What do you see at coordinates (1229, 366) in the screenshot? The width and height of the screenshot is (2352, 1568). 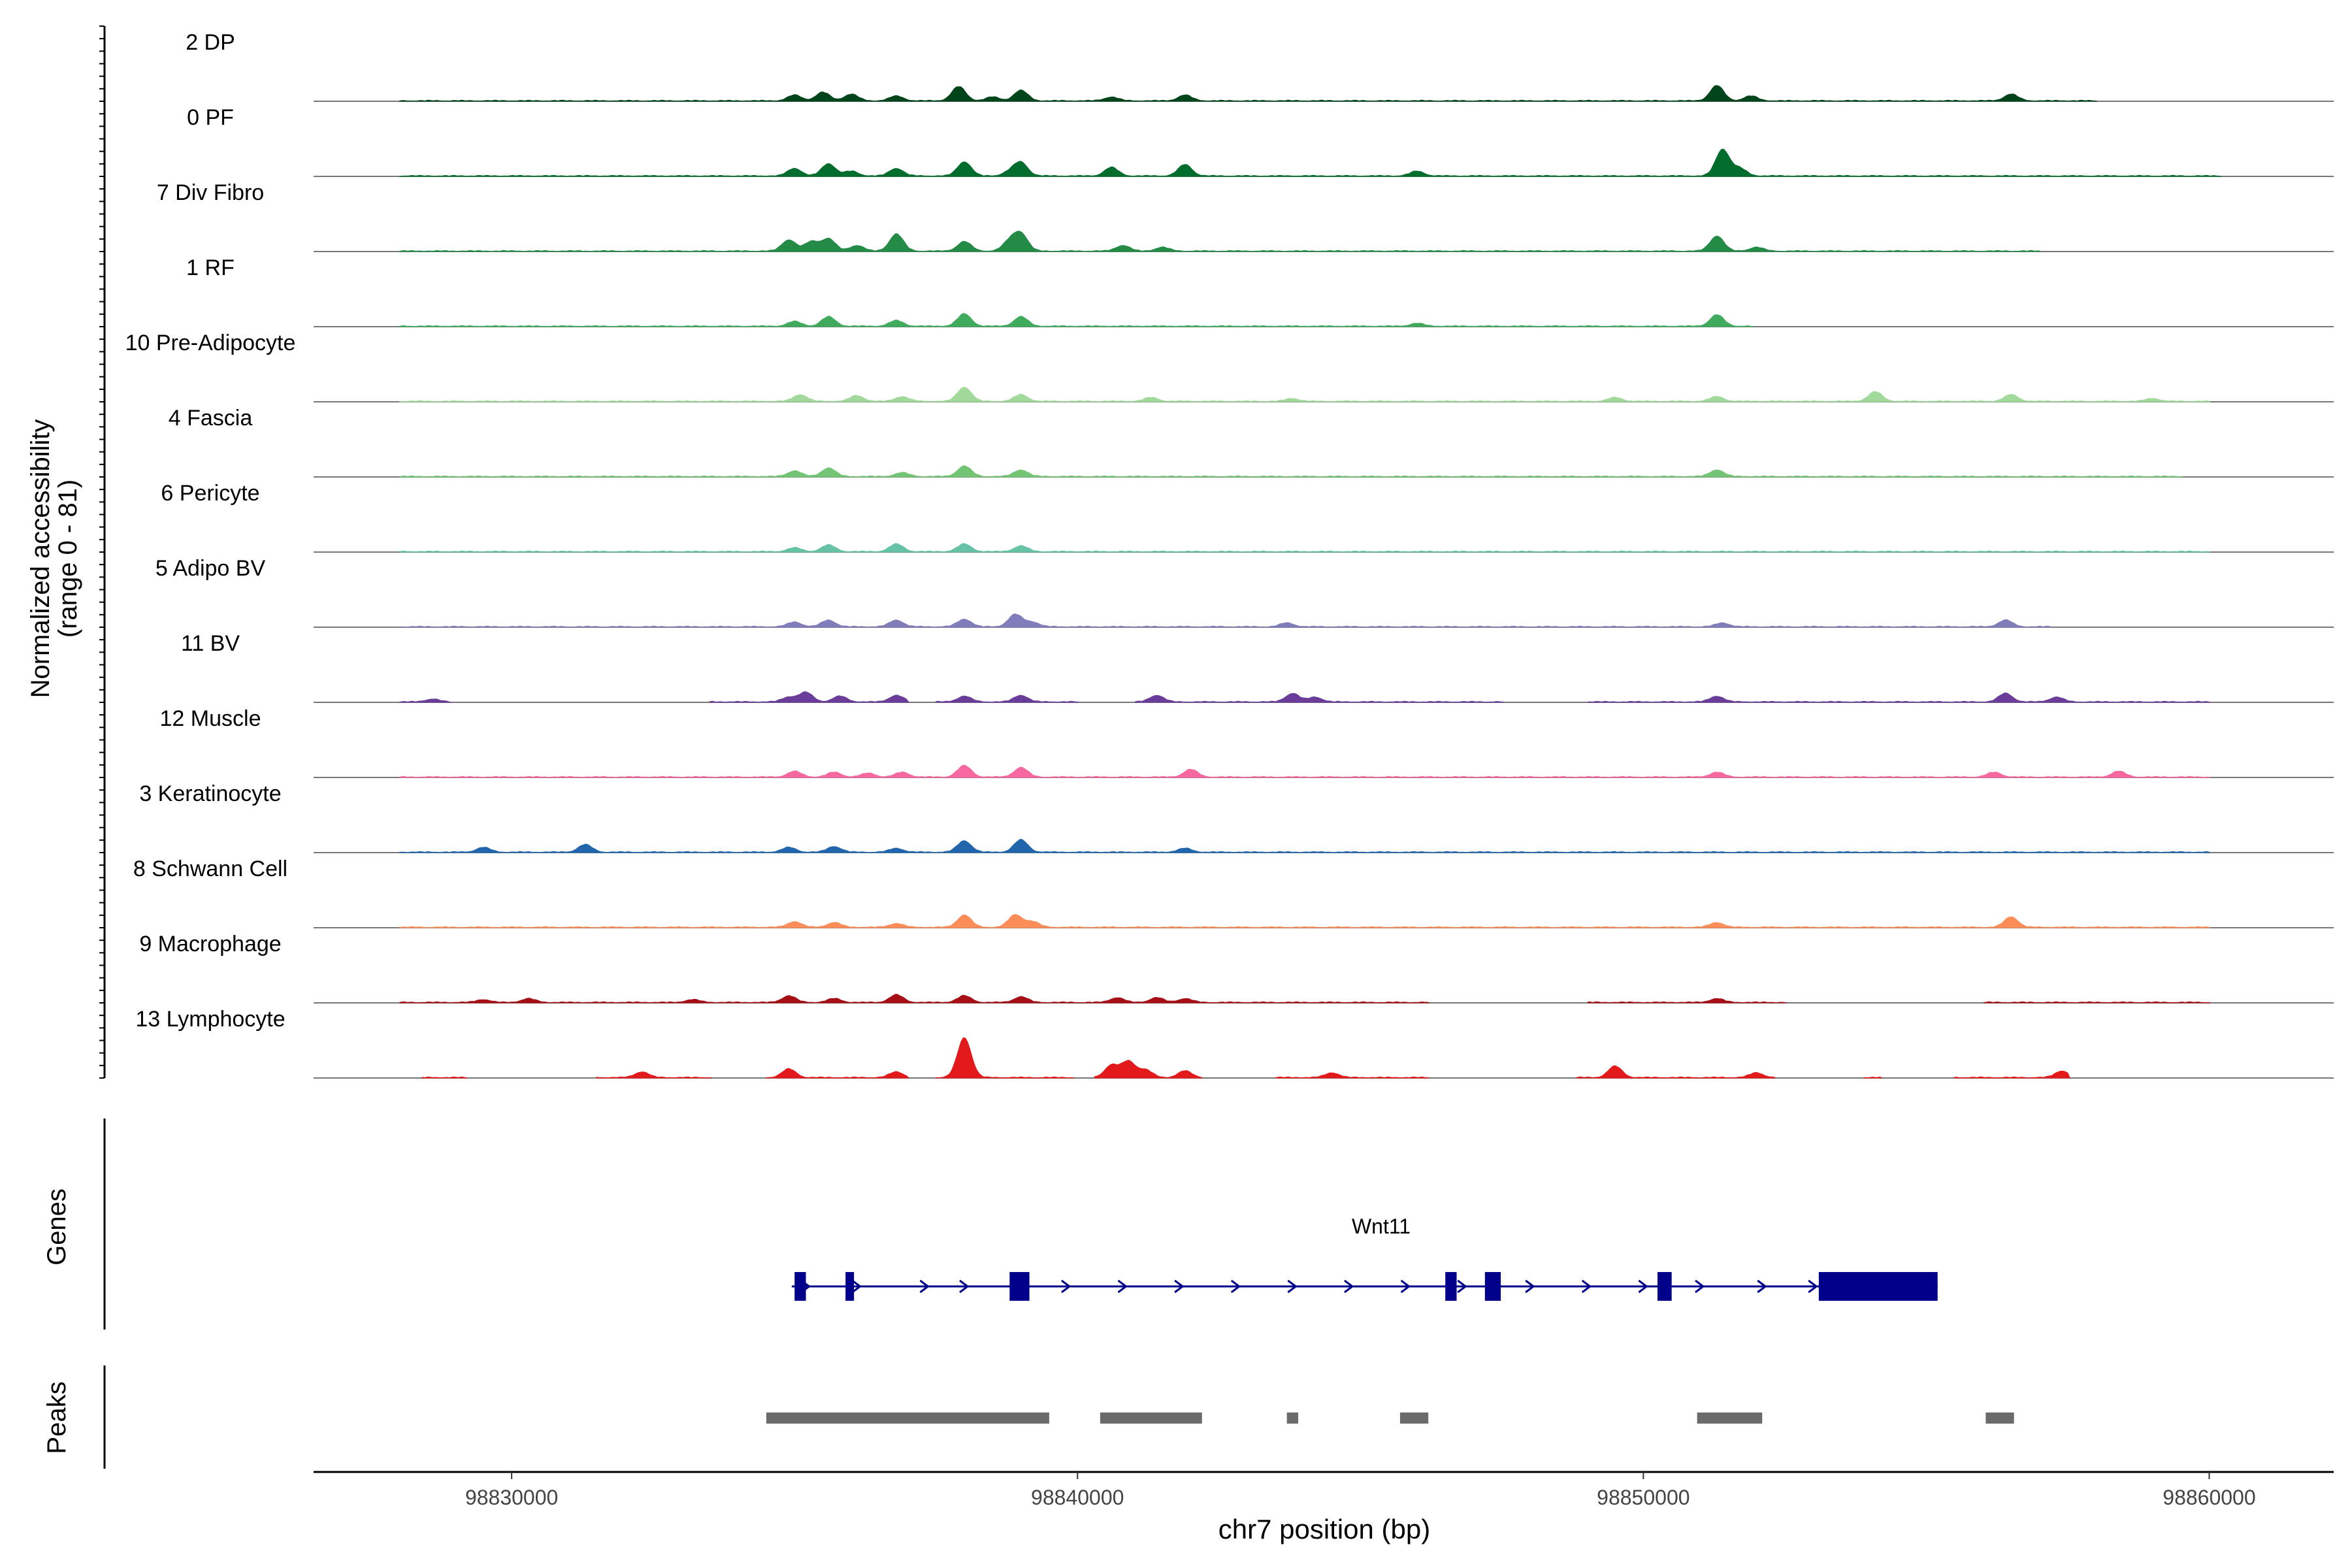 I see `track-5: 10 Pre-Adipocyte` at bounding box center [1229, 366].